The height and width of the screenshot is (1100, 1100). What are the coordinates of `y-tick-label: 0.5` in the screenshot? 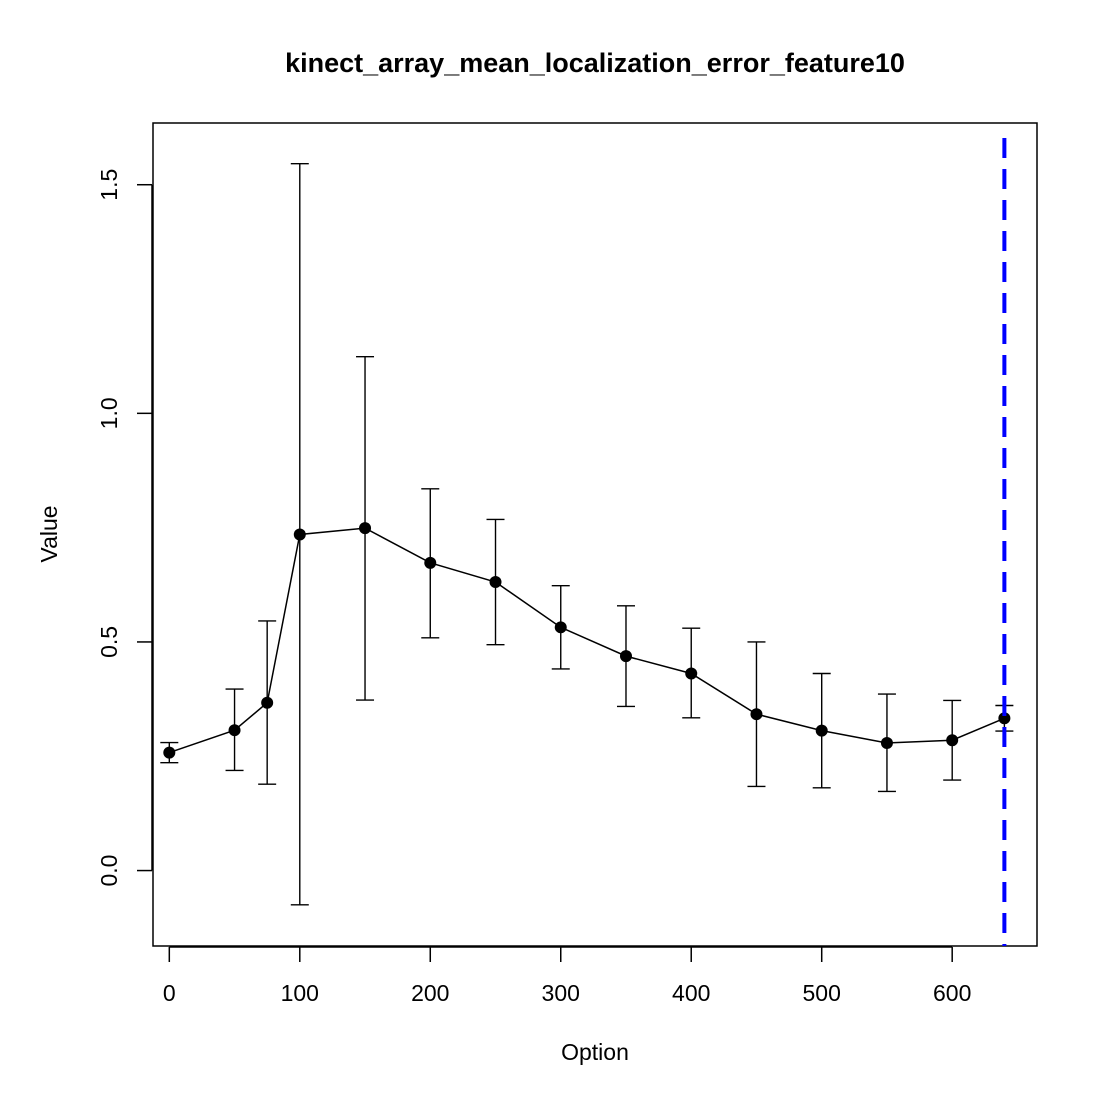 It's located at (109, 642).